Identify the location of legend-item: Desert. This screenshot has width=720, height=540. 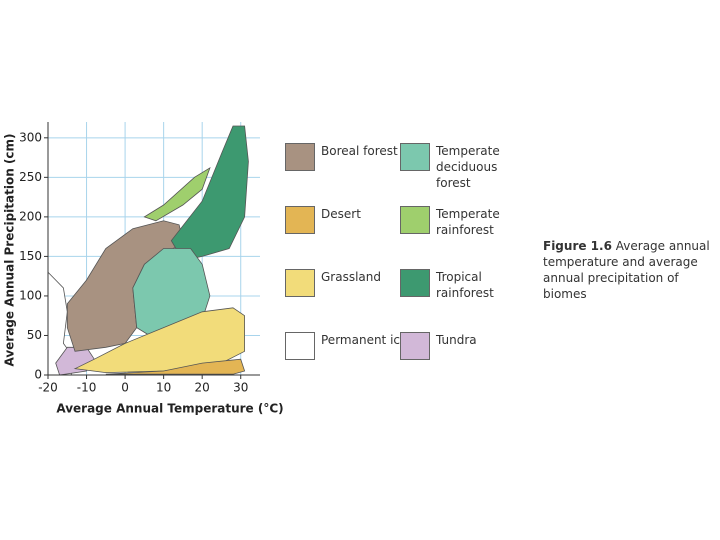
(350, 220).